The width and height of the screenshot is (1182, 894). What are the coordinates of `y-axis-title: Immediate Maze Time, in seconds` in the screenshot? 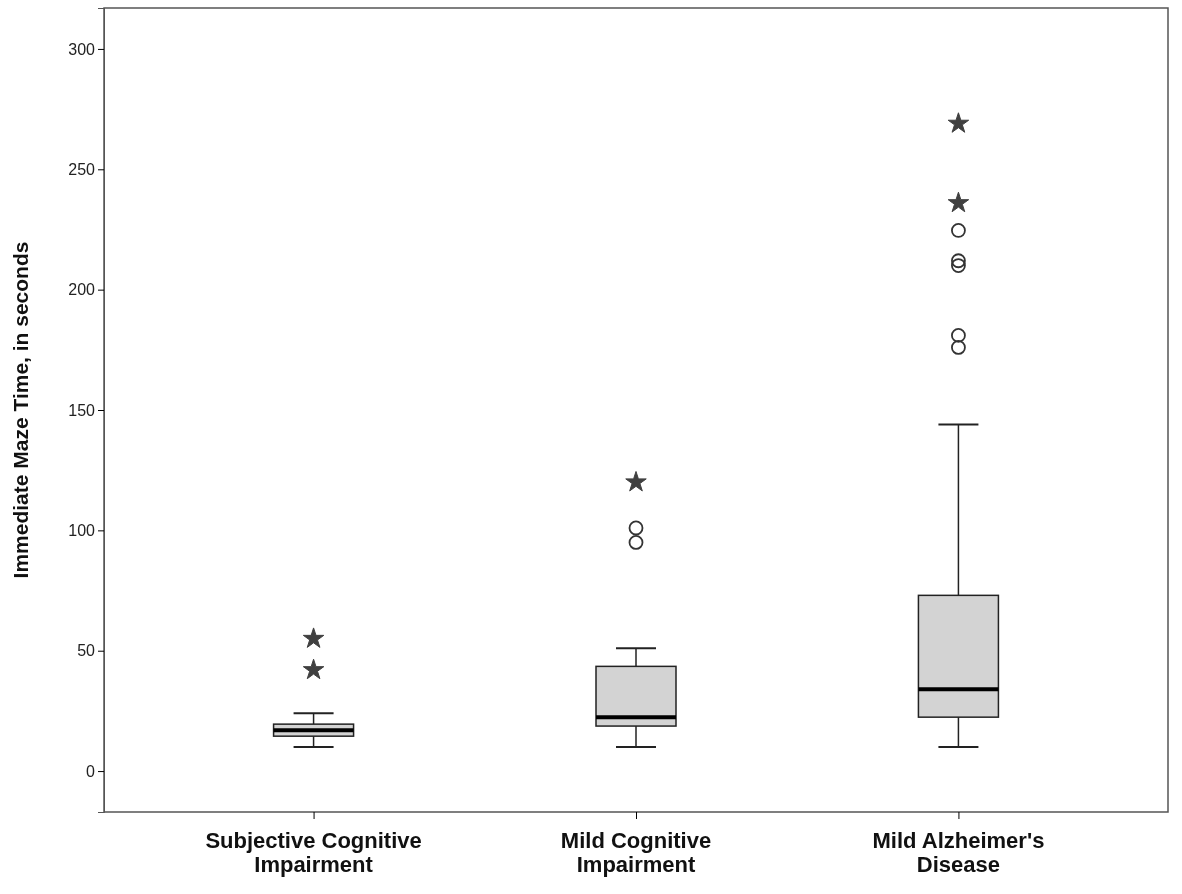 It's located at (20, 410).